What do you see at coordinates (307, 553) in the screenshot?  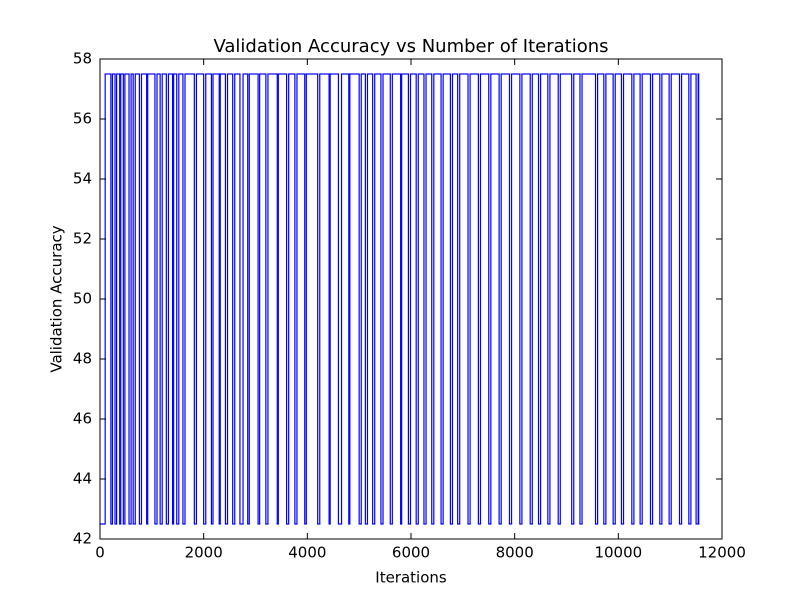 I see `x-tick-label: 4000` at bounding box center [307, 553].